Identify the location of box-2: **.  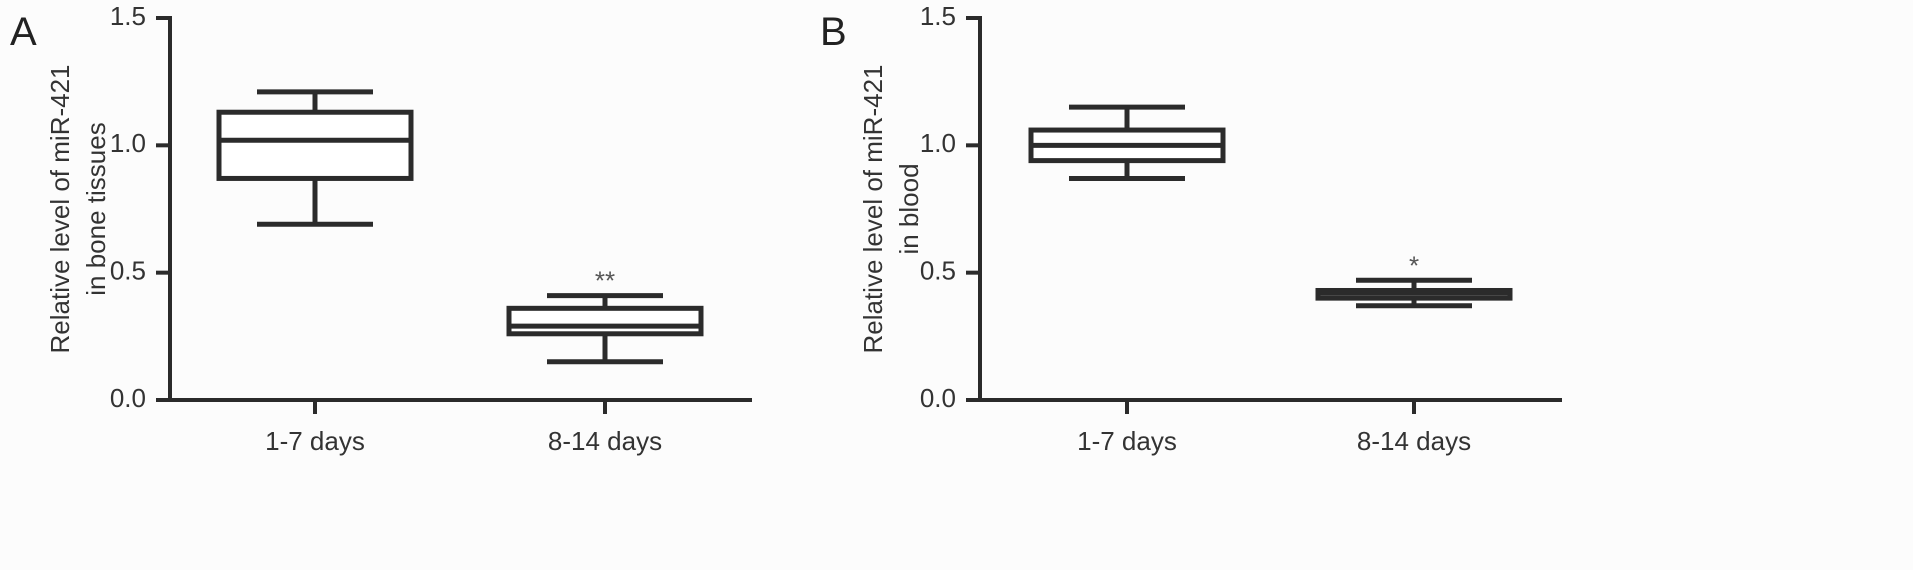
(605, 315).